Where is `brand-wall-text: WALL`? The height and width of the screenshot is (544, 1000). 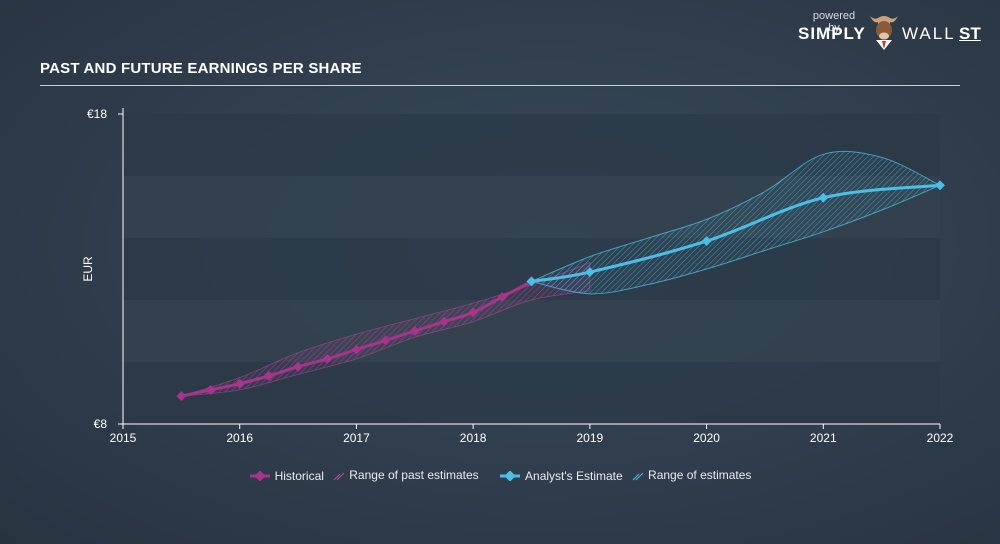
brand-wall-text: WALL is located at coordinates (929, 33).